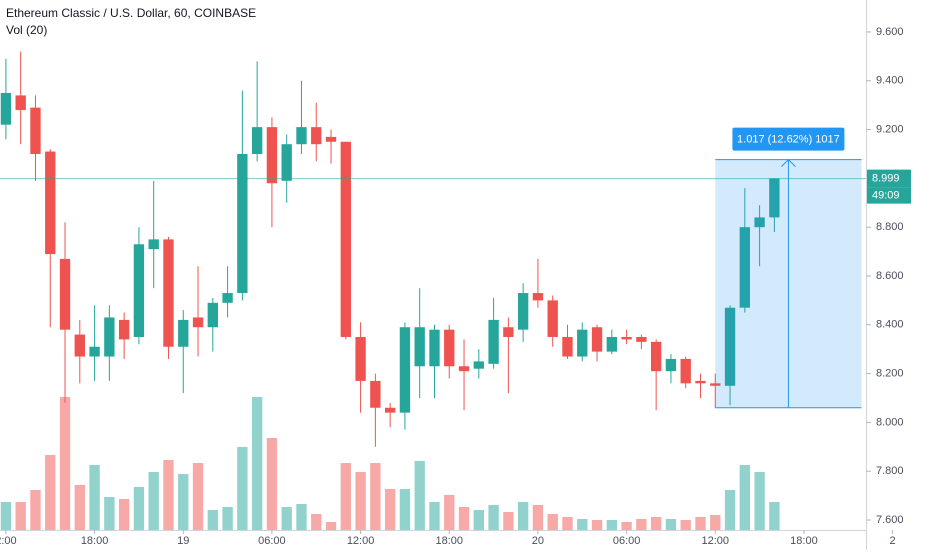  What do you see at coordinates (715, 541) in the screenshot?
I see `x-tick-label: 12:00` at bounding box center [715, 541].